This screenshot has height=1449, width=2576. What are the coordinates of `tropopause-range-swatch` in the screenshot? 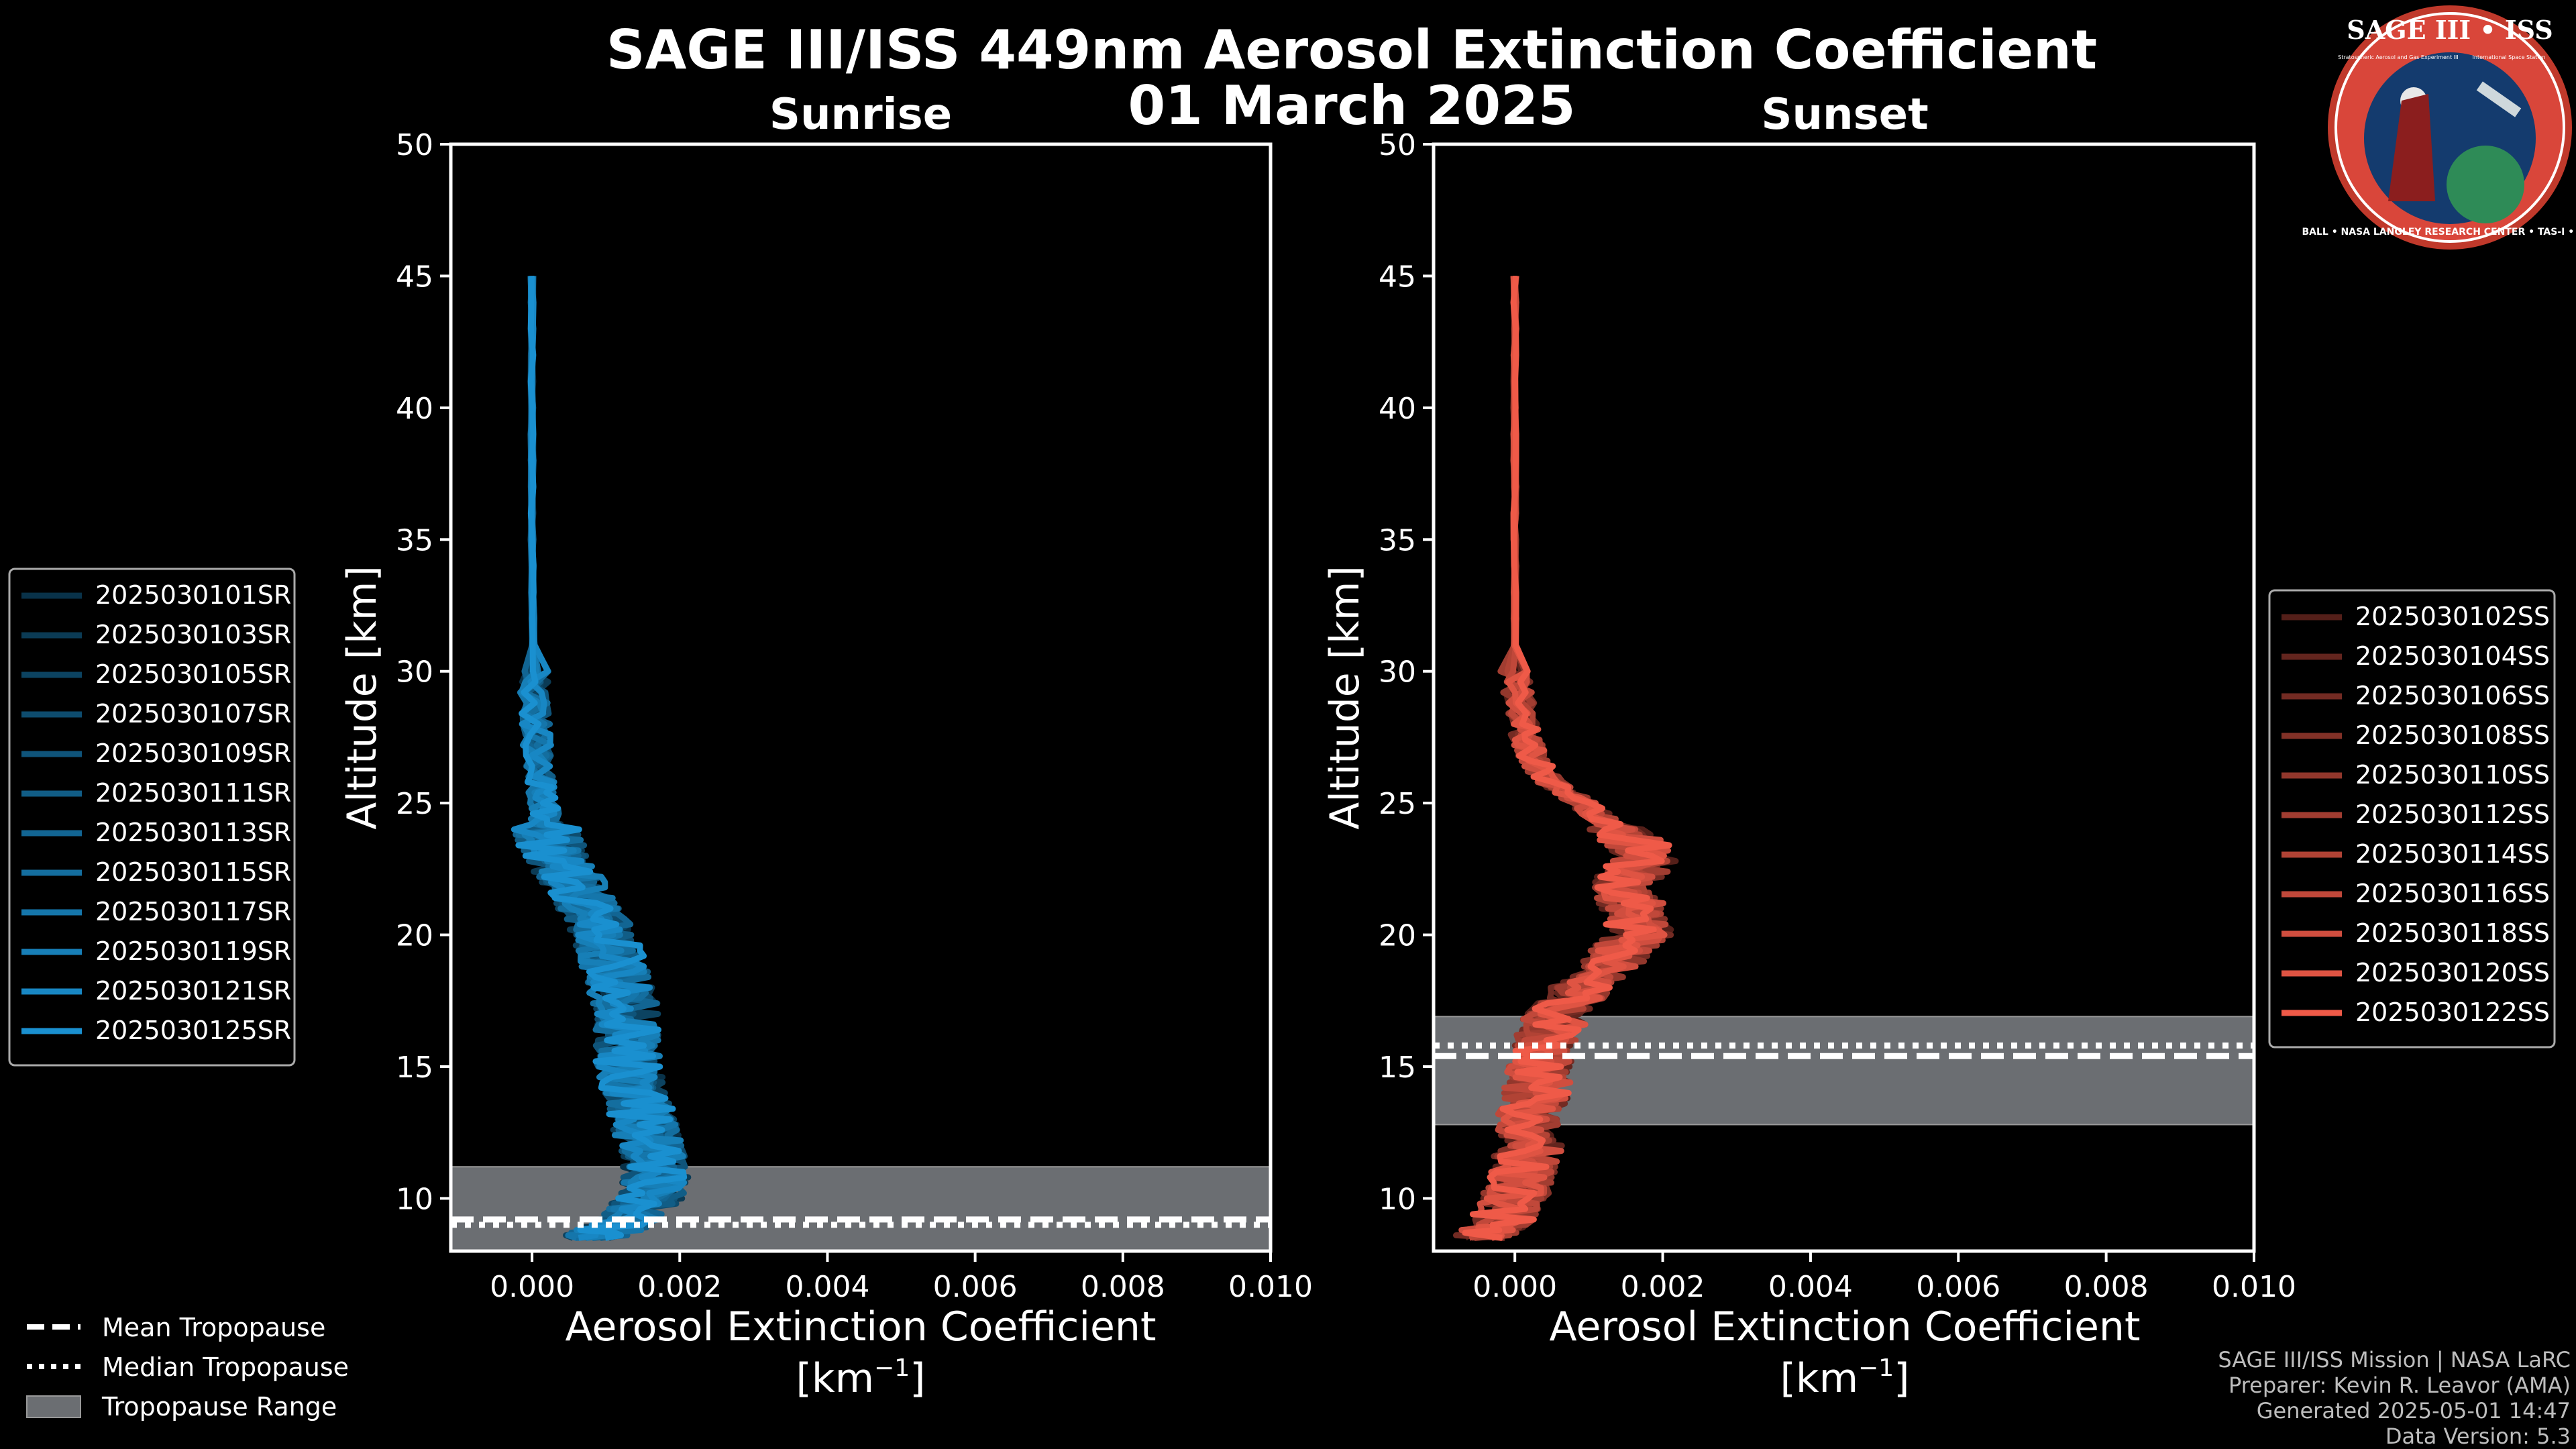 It's located at (53, 1406).